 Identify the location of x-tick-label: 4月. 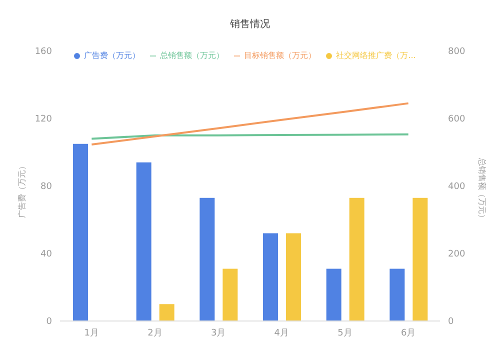
(282, 333).